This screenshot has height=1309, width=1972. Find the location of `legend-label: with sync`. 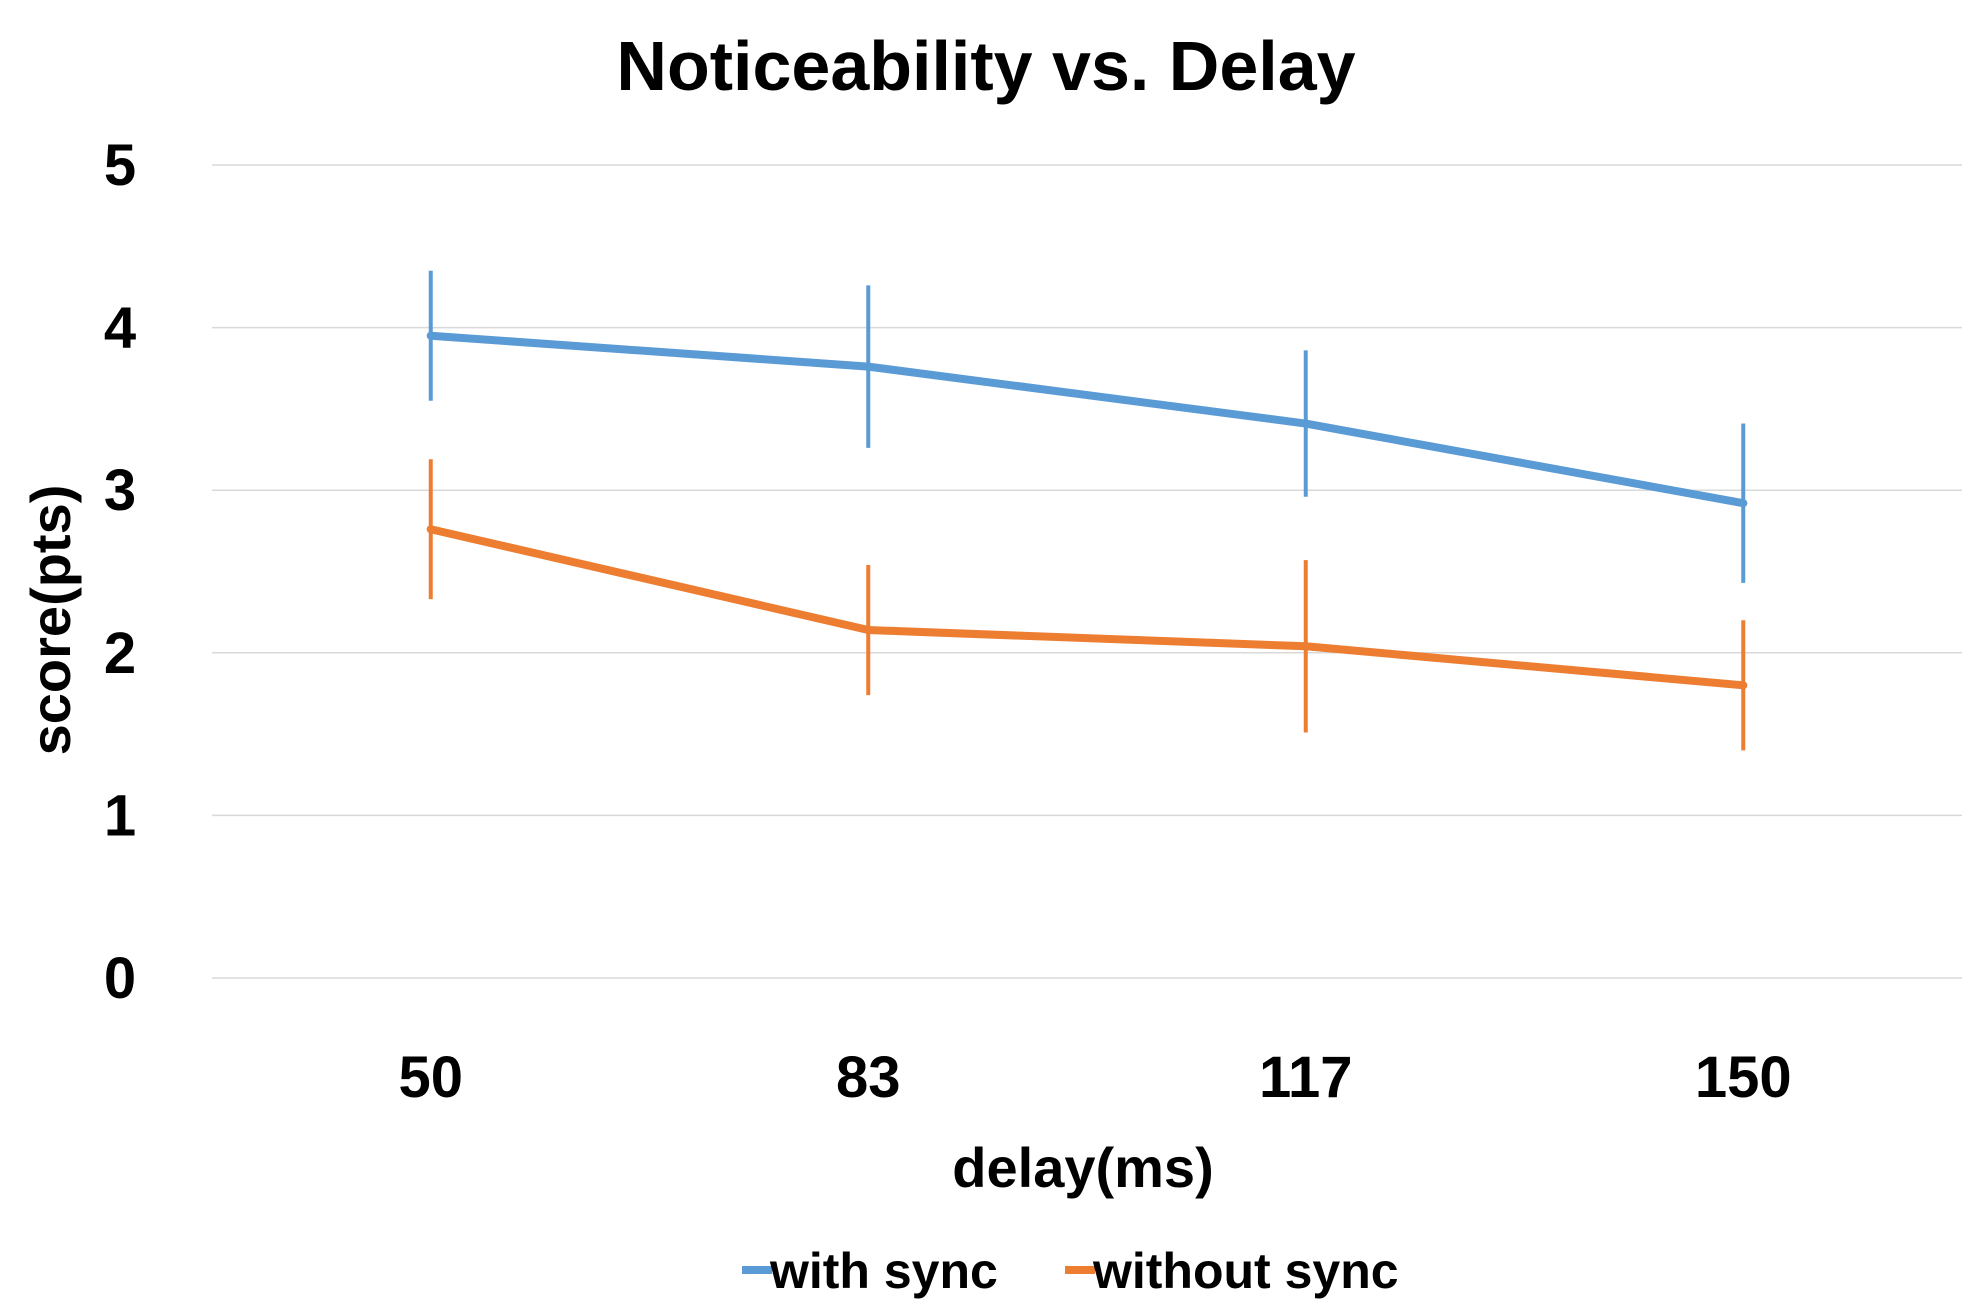

legend-label: with sync is located at coordinates (883, 1271).